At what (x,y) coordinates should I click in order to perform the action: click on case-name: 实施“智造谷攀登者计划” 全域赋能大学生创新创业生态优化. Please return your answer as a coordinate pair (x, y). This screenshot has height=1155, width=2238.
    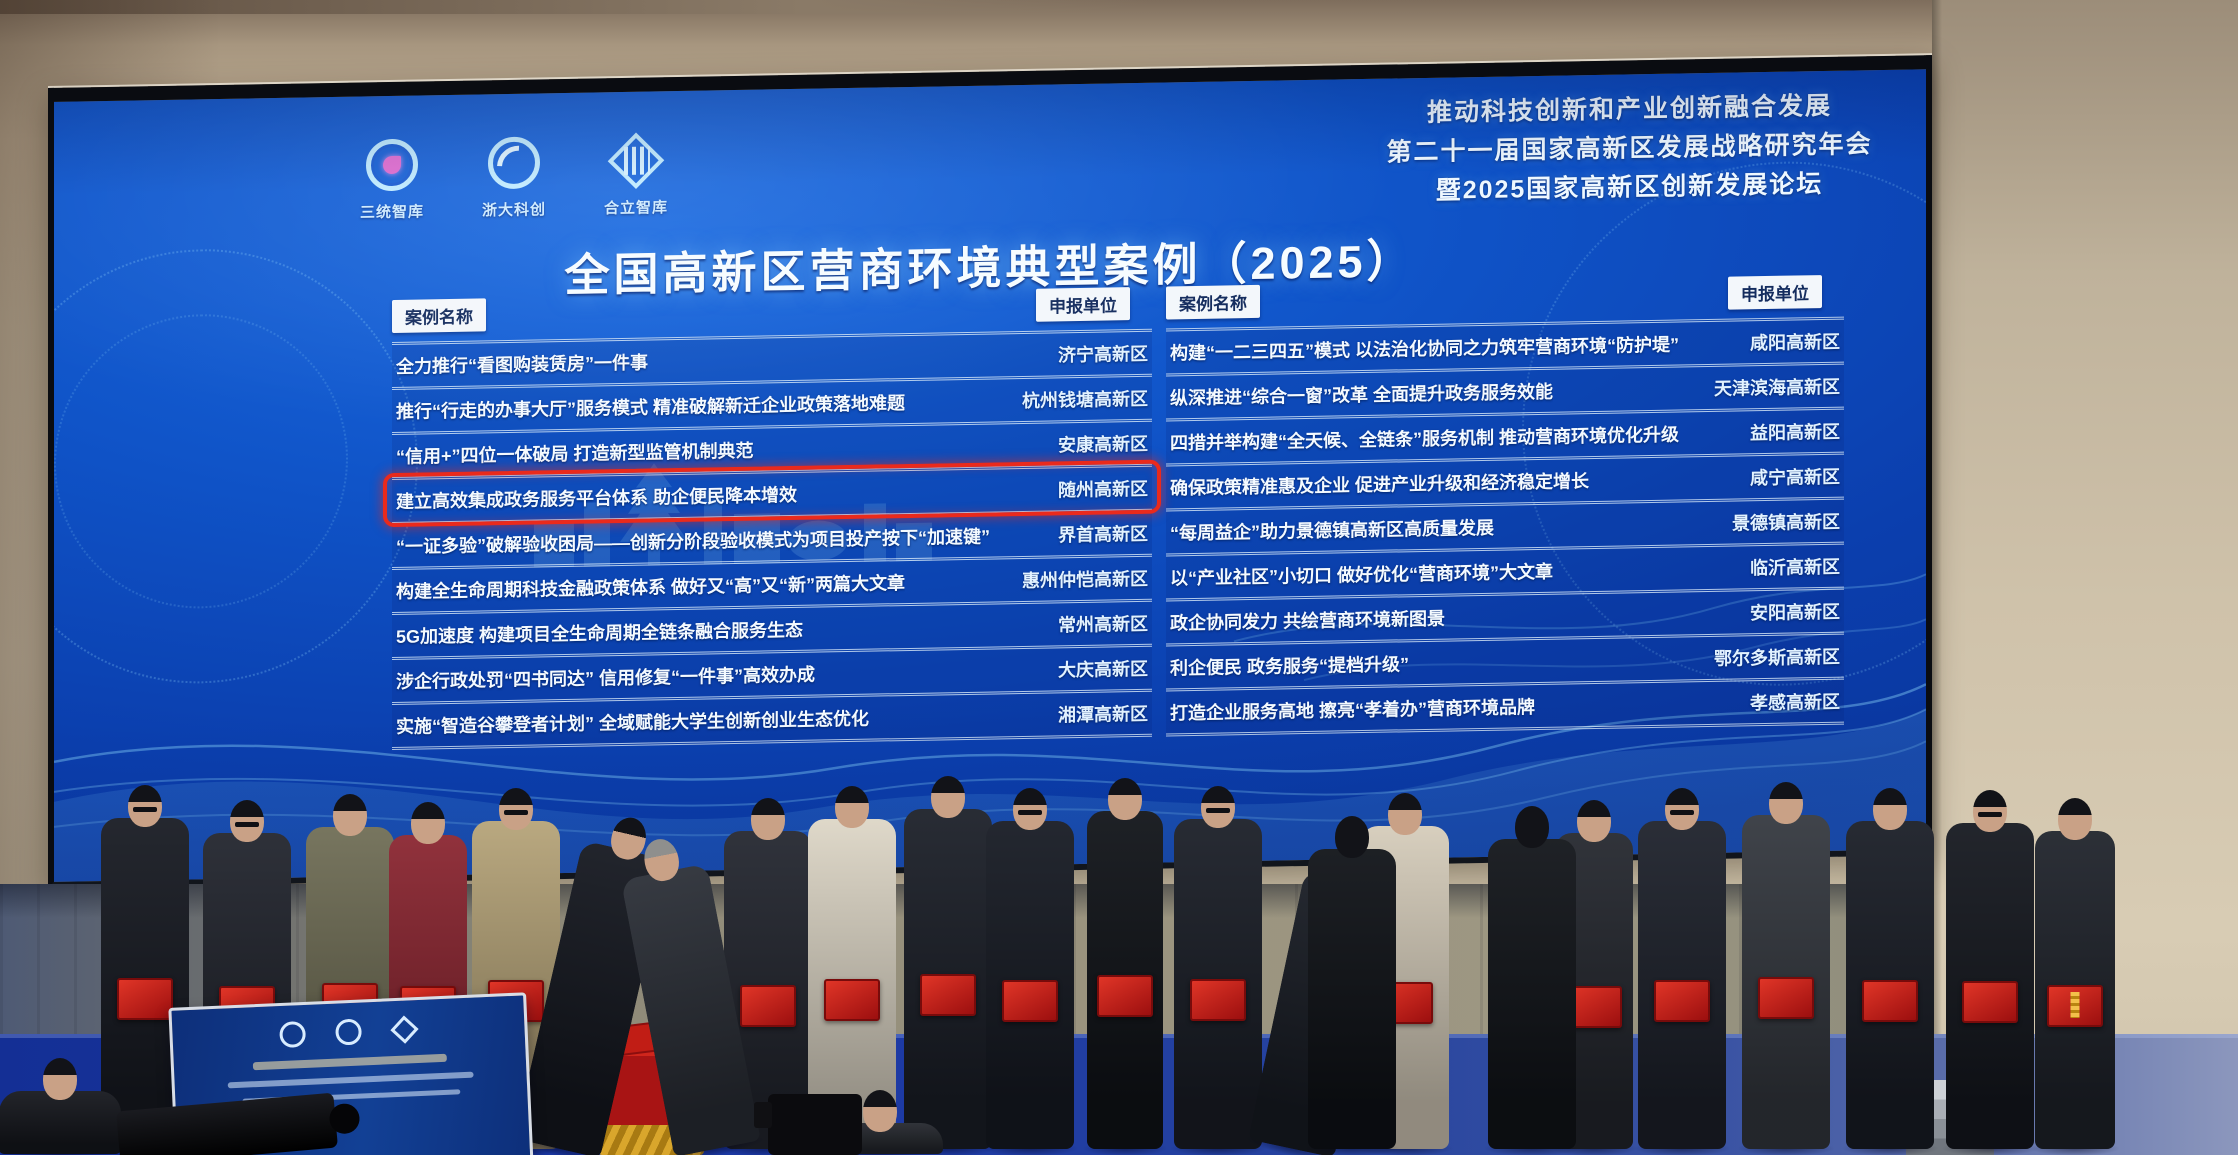
    Looking at the image, I should click on (632, 722).